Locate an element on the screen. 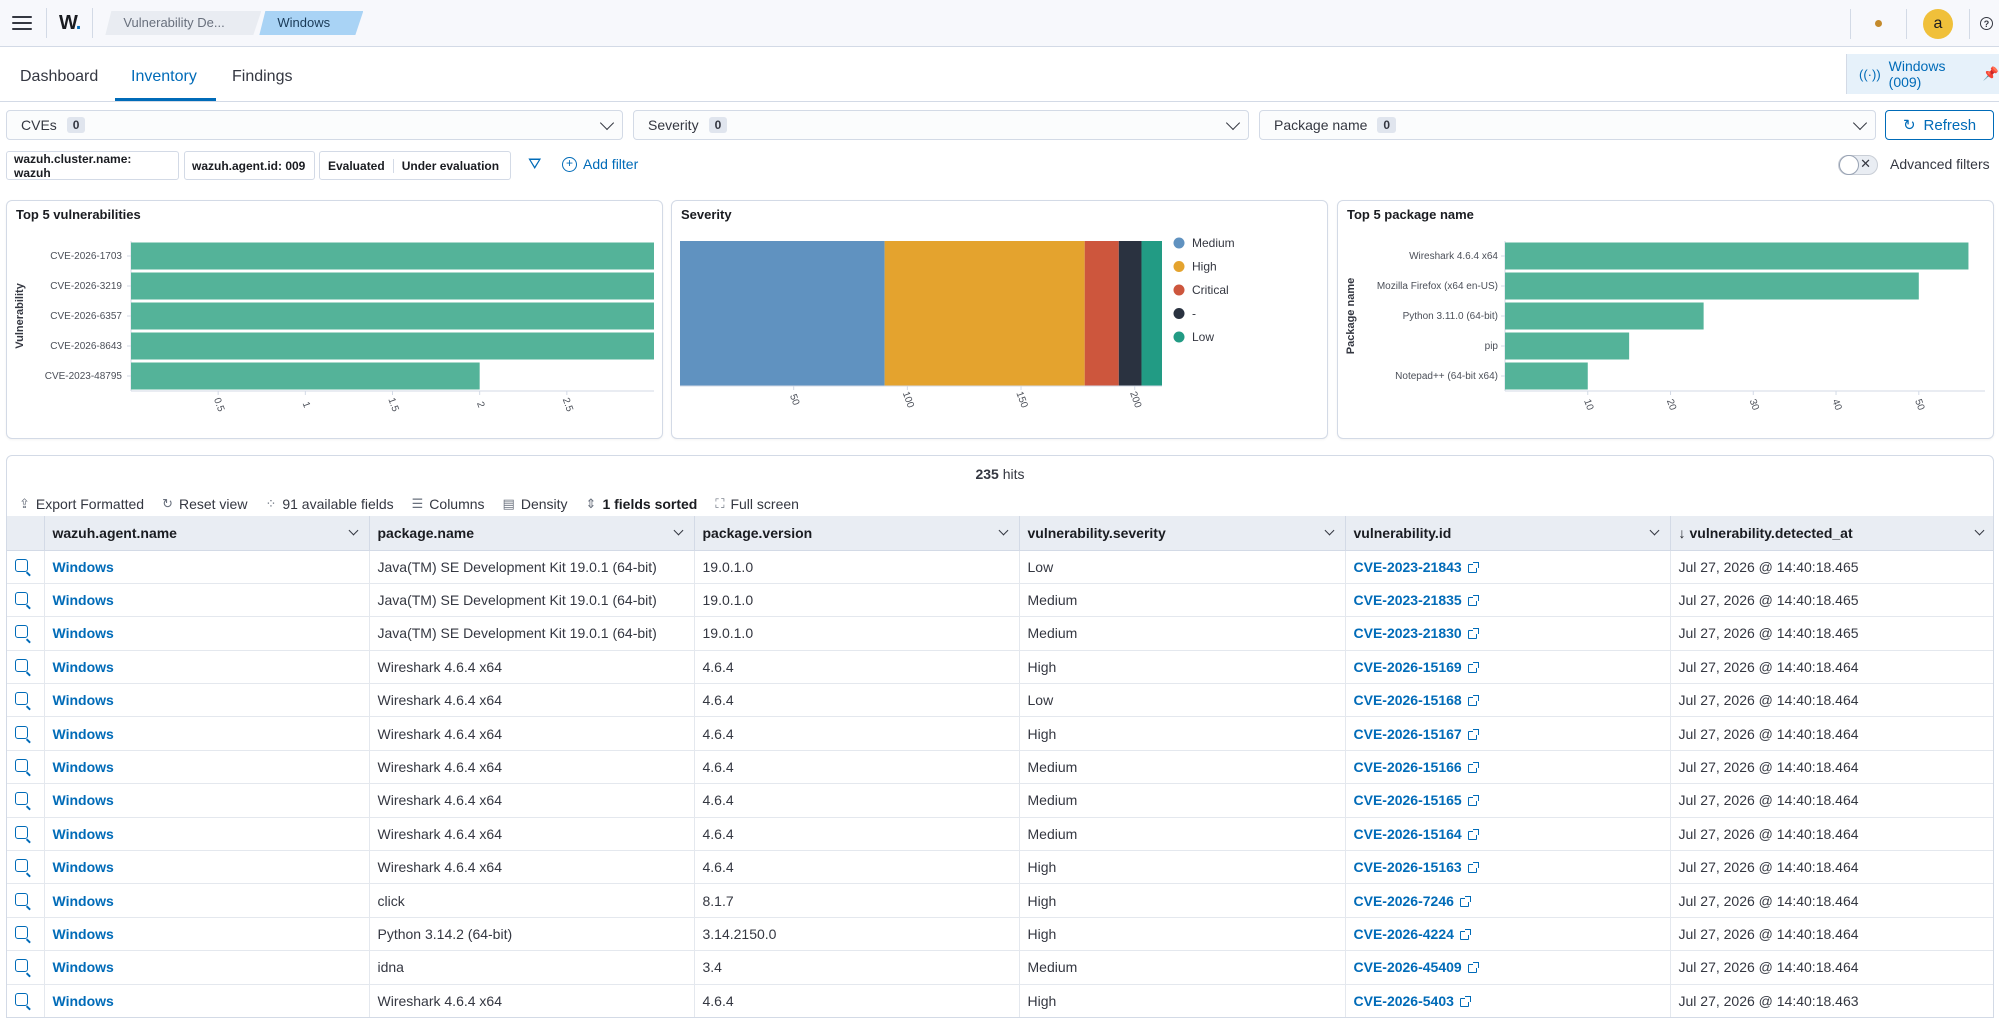  vulnerability-id-value: CVE-2026-15163 is located at coordinates (1407, 867).